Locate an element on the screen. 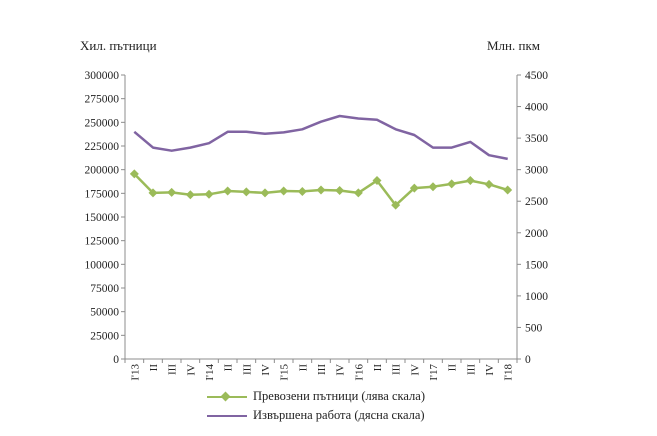 The width and height of the screenshot is (657, 436). legend-label-work: Извършена работа (дясна скала) is located at coordinates (339, 415).